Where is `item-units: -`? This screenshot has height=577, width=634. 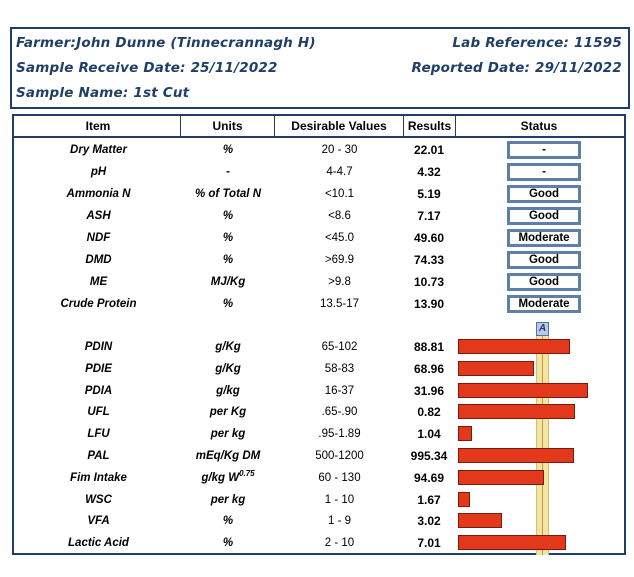 item-units: - is located at coordinates (228, 172).